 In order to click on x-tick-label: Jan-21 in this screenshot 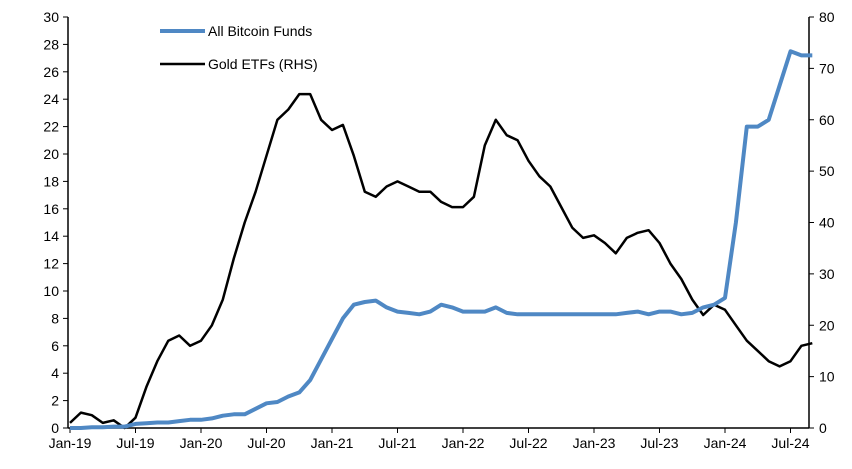, I will do `click(332, 443)`.